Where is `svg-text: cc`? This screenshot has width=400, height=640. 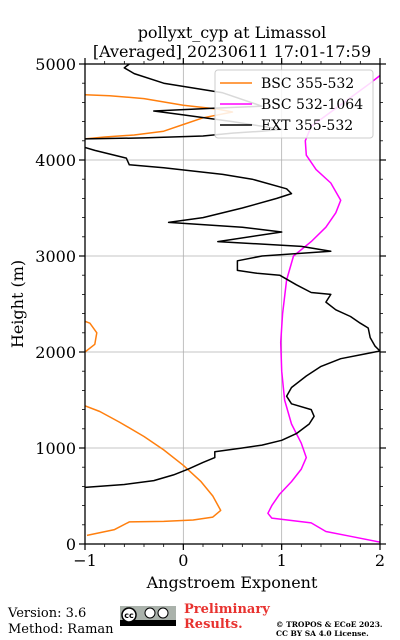
svg-text: cc is located at coordinates (129, 615).